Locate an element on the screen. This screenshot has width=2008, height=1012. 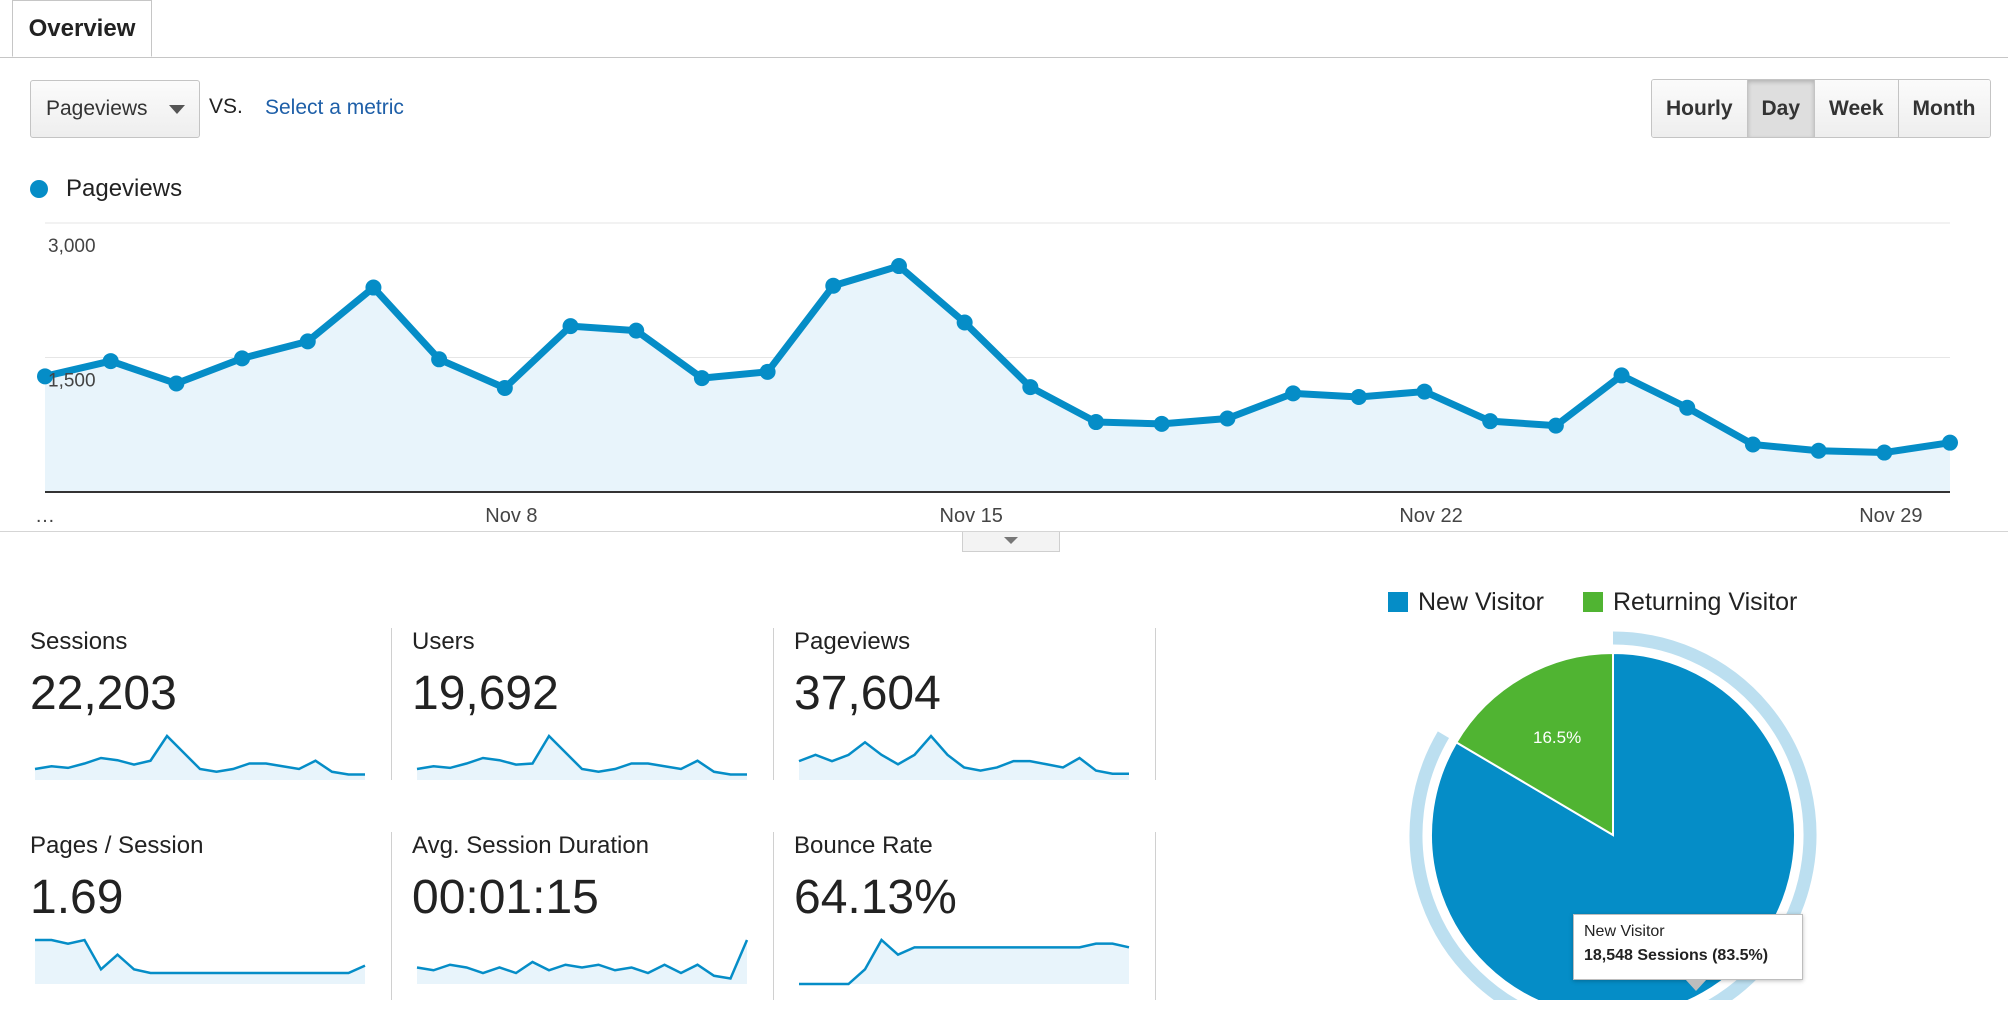
tile-pages-per-session: Pages / Session 1.69 is located at coordinates (200, 922).